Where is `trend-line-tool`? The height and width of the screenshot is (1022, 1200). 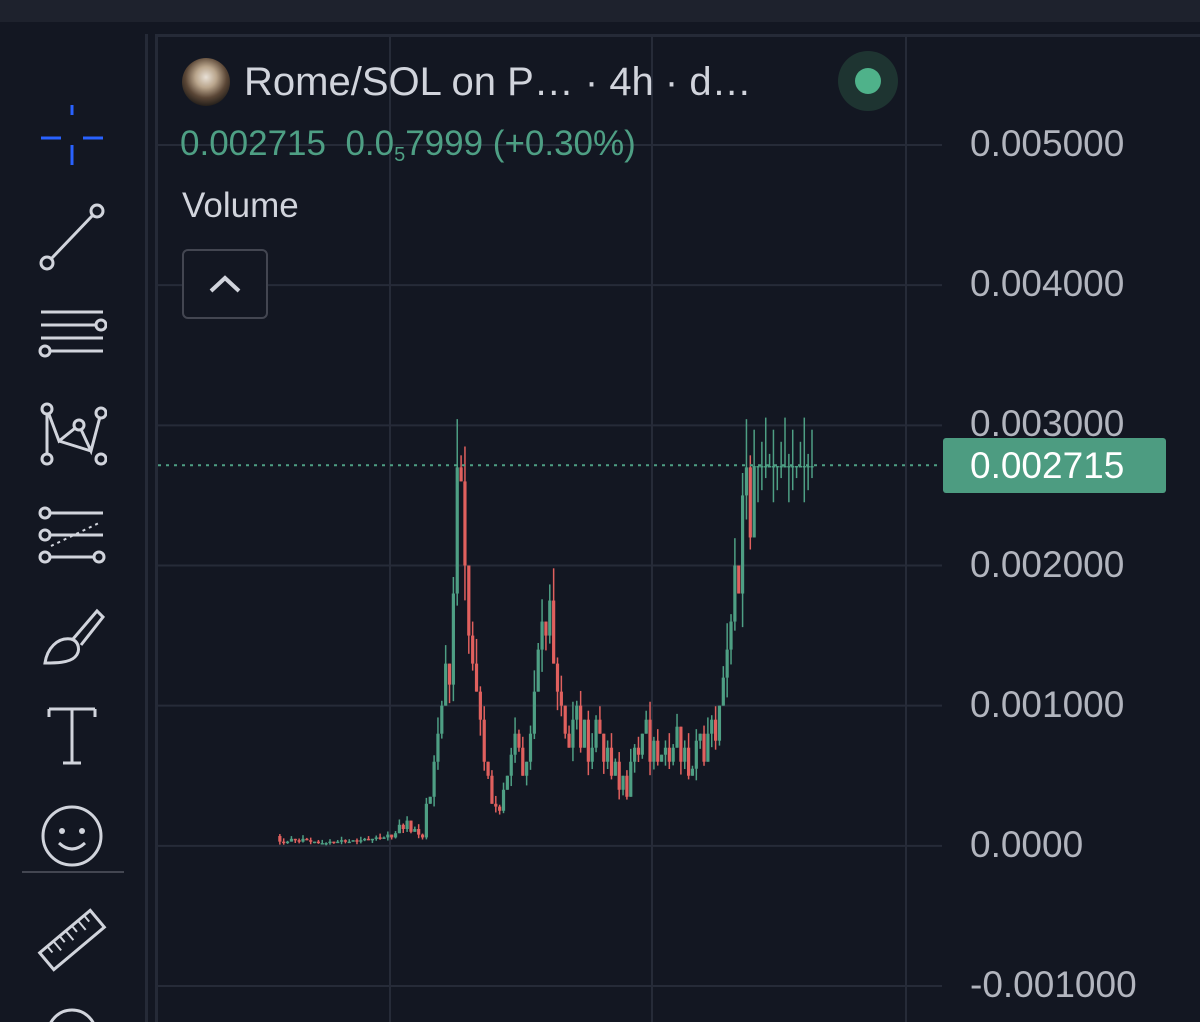 trend-line-tool is located at coordinates (72, 236).